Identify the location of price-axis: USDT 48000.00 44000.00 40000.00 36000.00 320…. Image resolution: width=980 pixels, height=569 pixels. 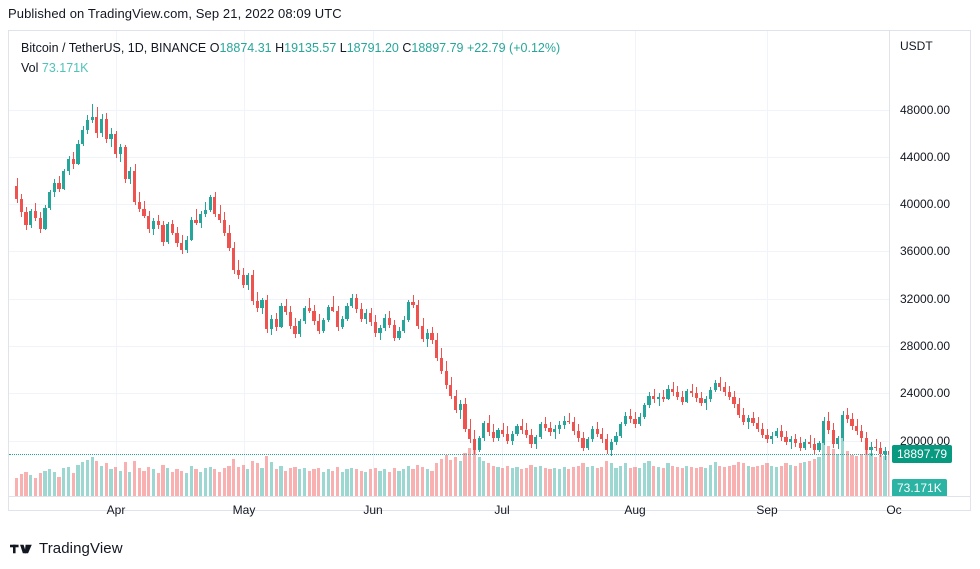
(929, 264).